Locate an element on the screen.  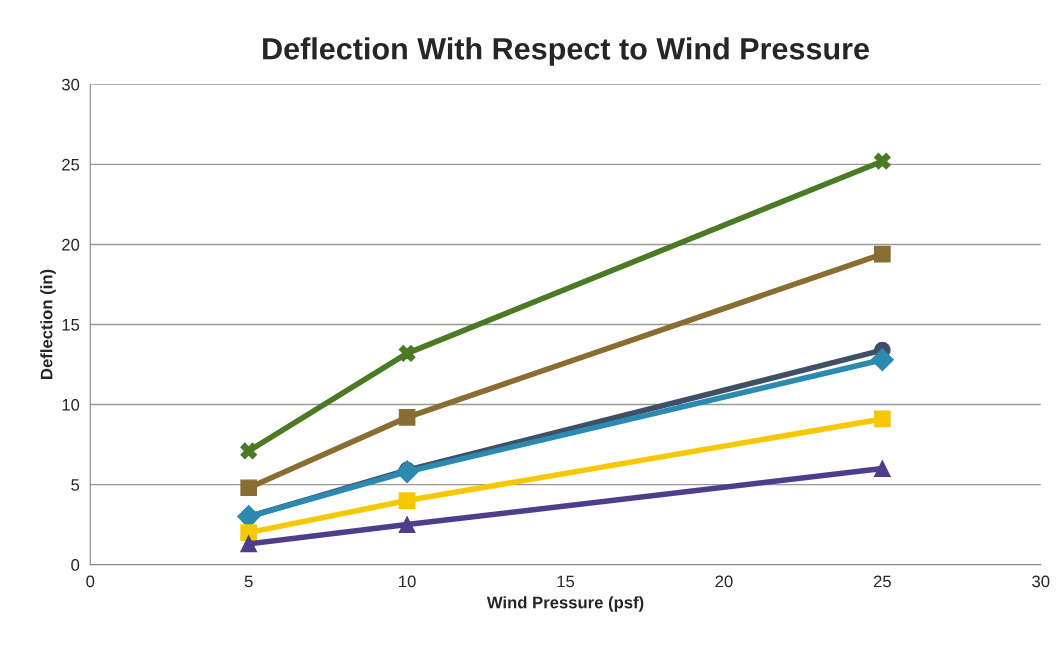
x-axis-title: Wind Pressure (psf) is located at coordinates (565, 604).